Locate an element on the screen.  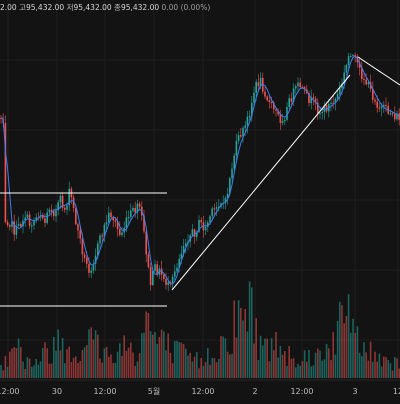
ohlc-change: 0.00 (0.00%) is located at coordinates (186, 7).